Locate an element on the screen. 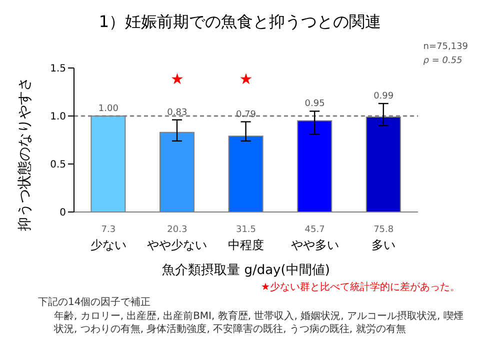  data-label: 0.99 is located at coordinates (384, 97).